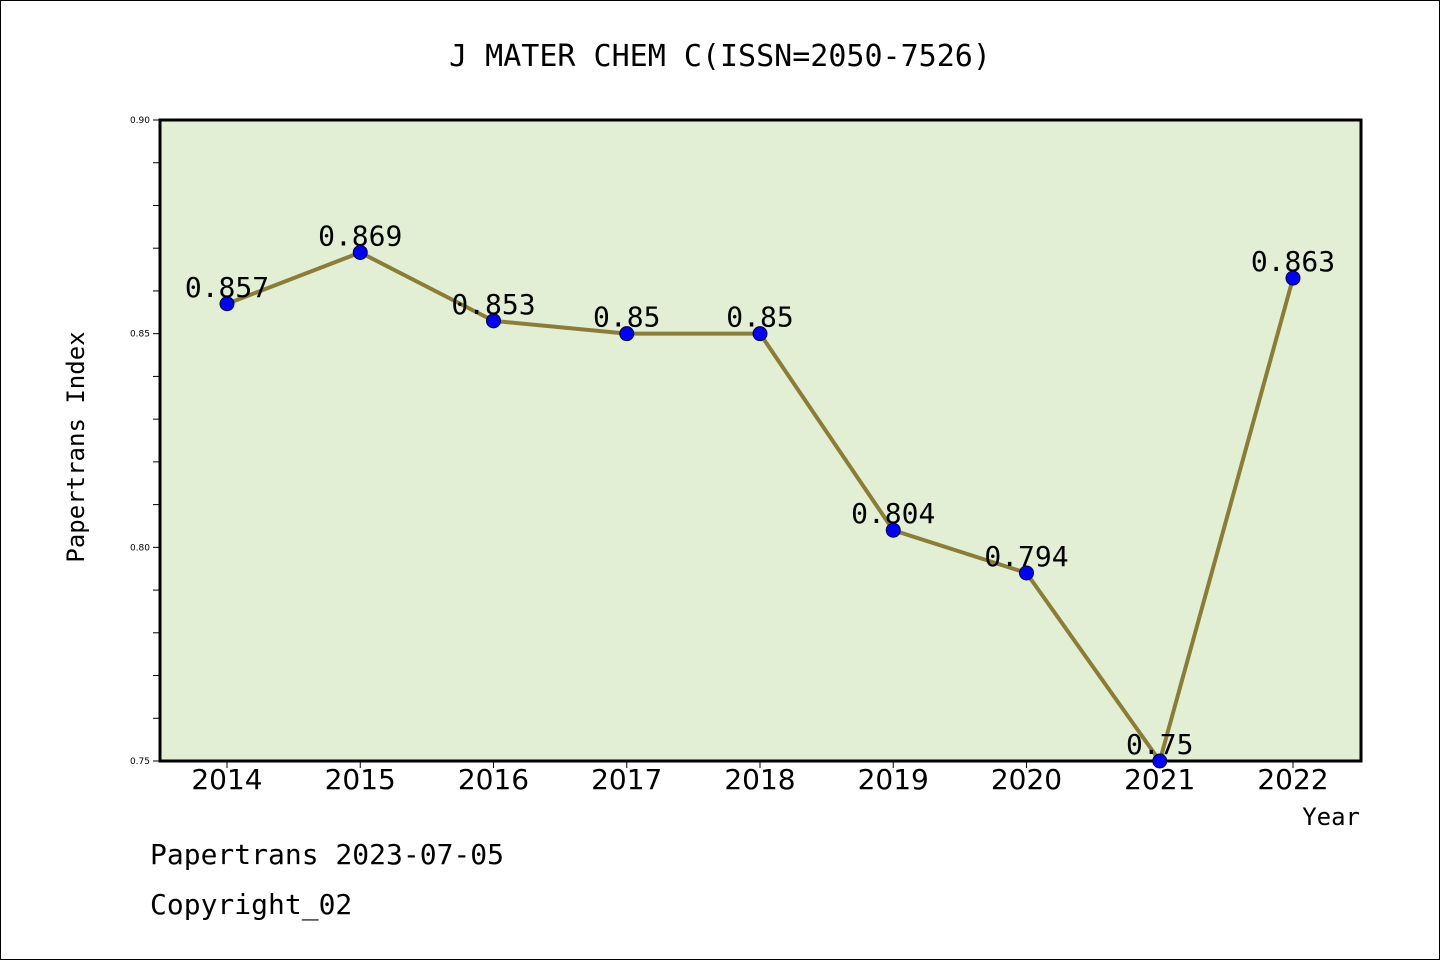  What do you see at coordinates (145, 441) in the screenshot?
I see `y-axis: 0.75 0.80 0.85 0.90` at bounding box center [145, 441].